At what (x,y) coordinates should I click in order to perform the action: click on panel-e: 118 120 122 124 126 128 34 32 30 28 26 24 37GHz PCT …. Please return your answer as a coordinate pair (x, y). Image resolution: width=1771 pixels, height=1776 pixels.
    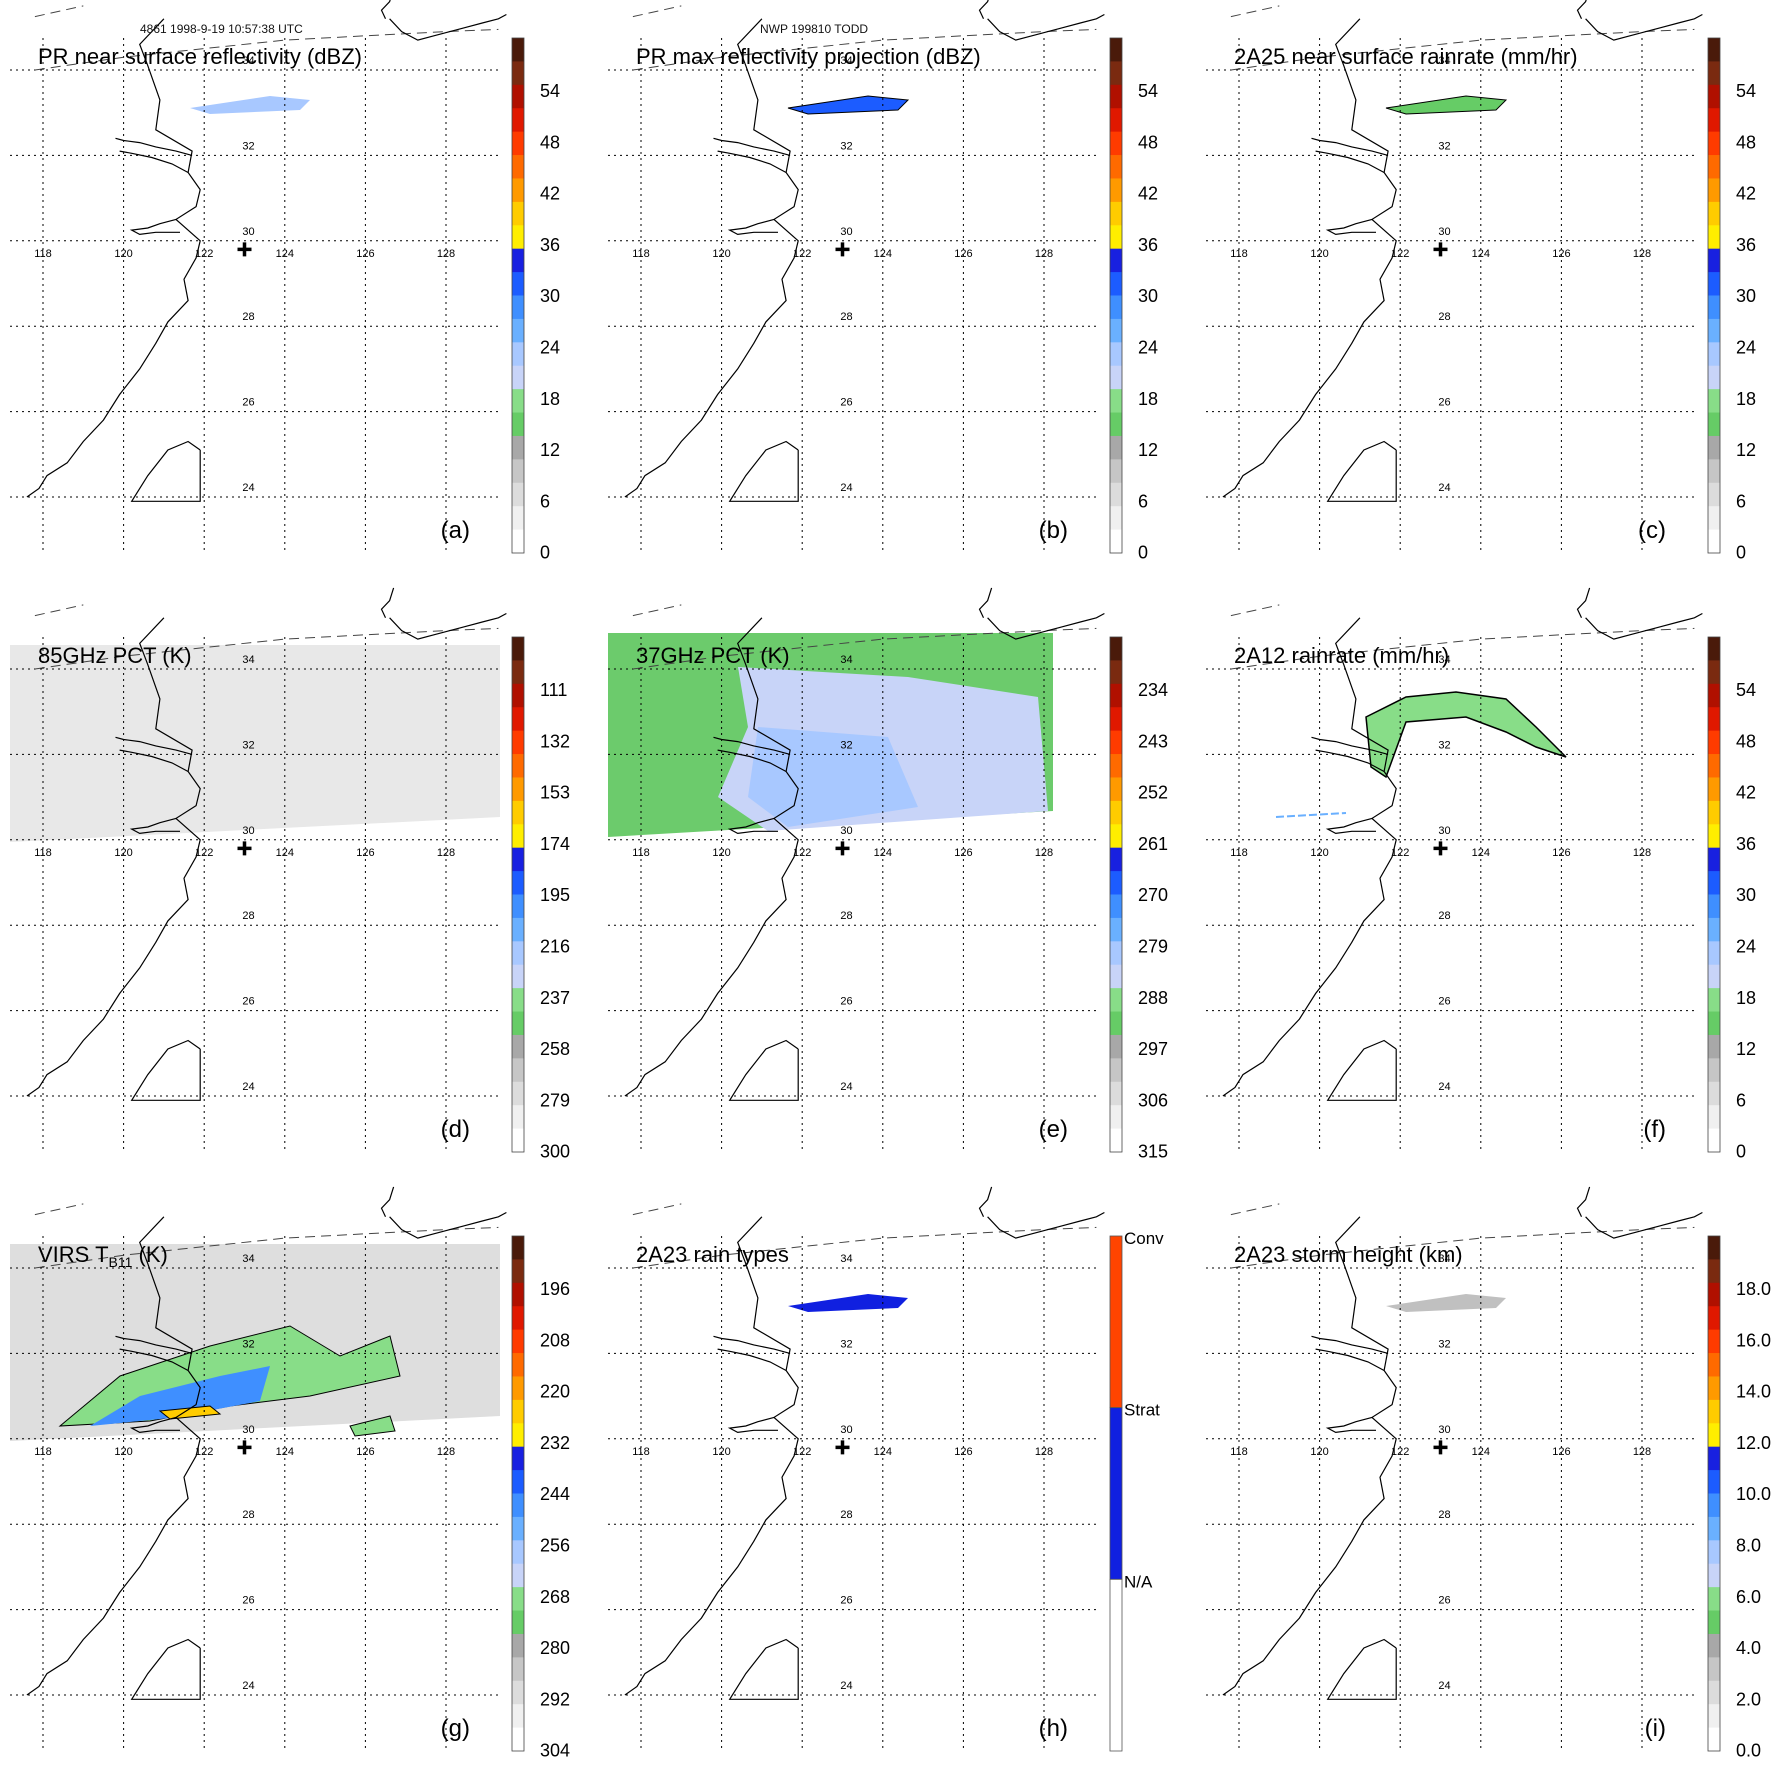
    Looking at the image, I should click on (888, 874).